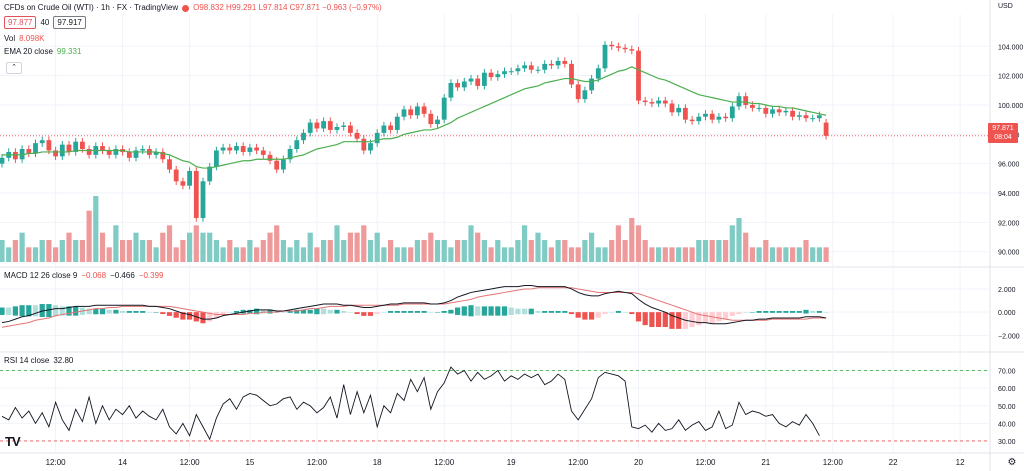 The image size is (1024, 471). What do you see at coordinates (1007, 424) in the screenshot?
I see `rsi-tick-label: 40.00` at bounding box center [1007, 424].